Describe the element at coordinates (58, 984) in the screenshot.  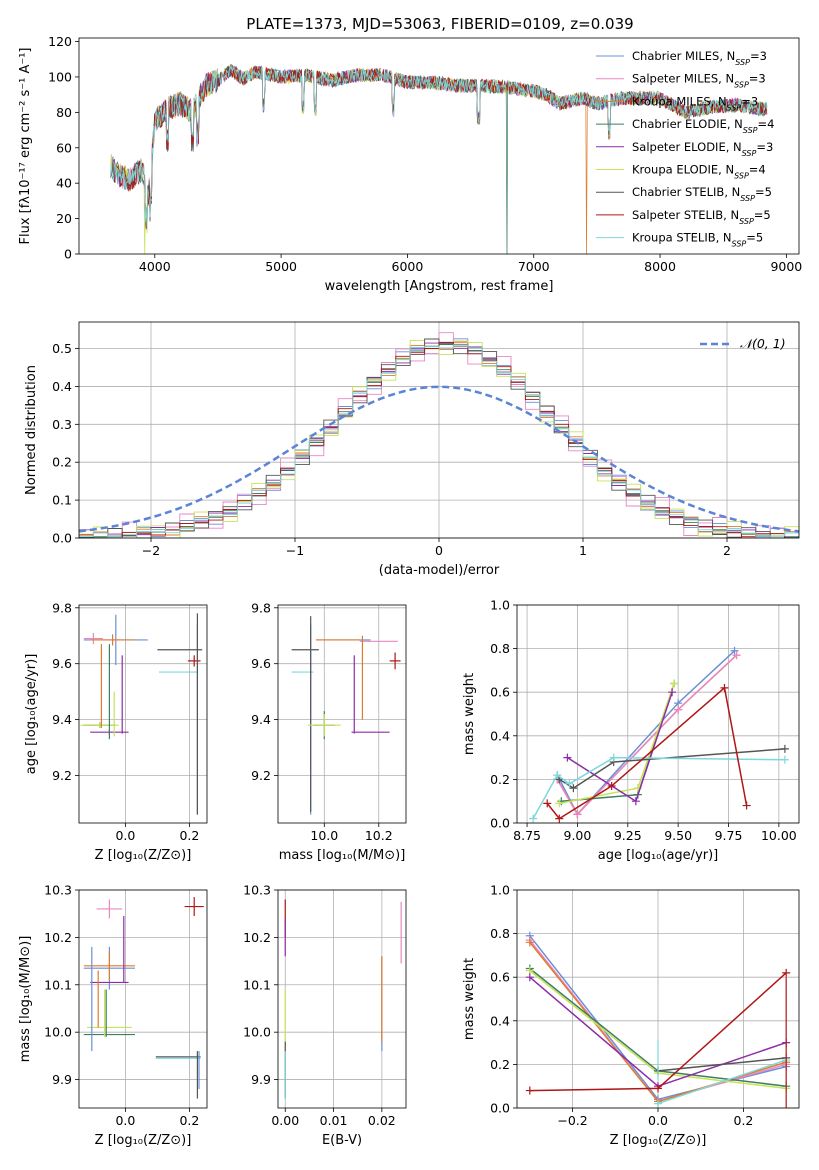
I see `y-tick-label: 10.1` at that location.